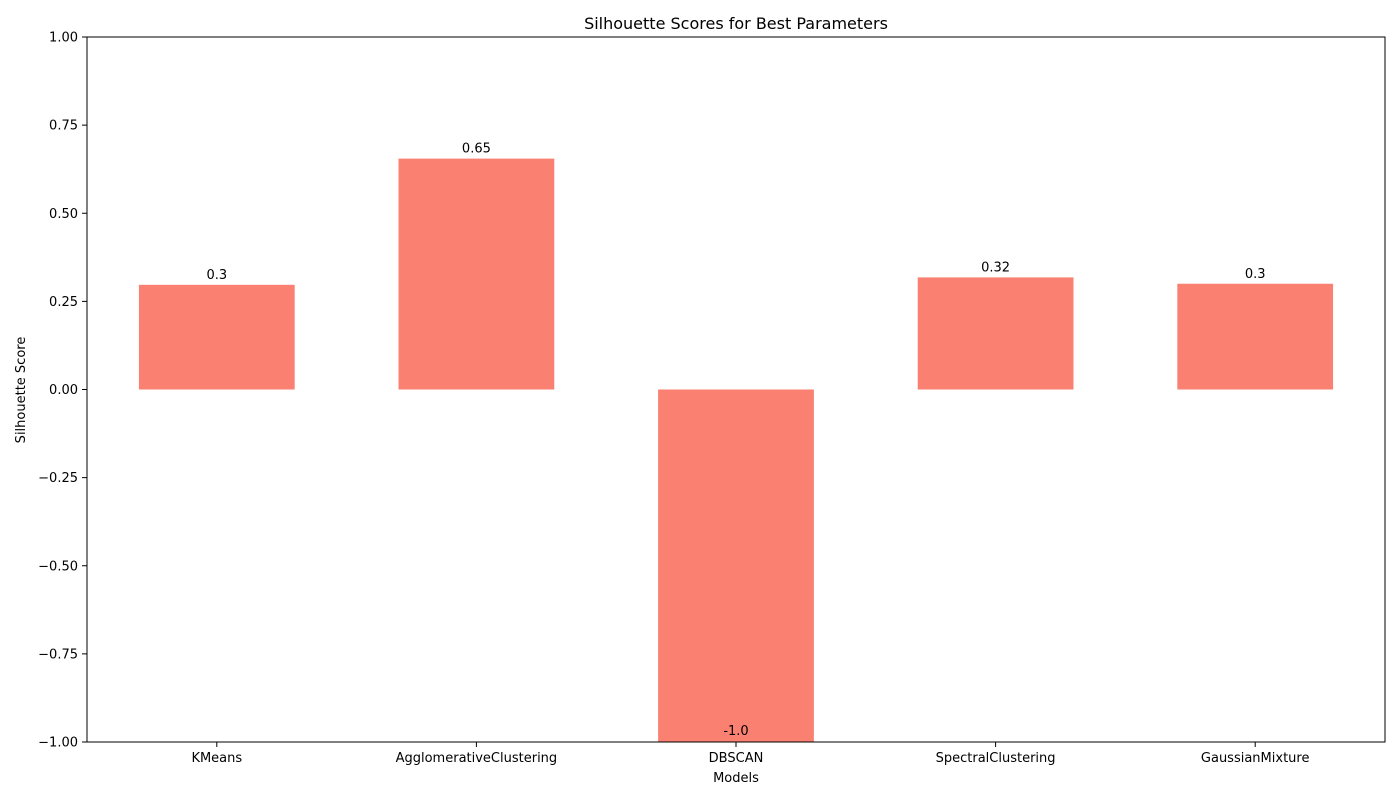  Describe the element at coordinates (58, 743) in the screenshot. I see `y-tick-label: −1.00` at that location.